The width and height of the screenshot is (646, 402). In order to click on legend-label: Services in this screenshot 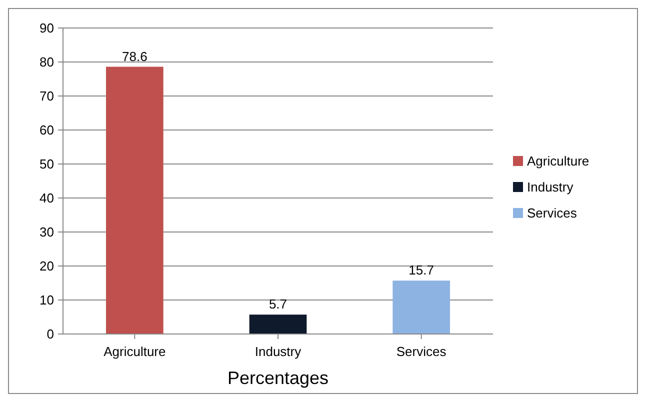, I will do `click(552, 213)`.